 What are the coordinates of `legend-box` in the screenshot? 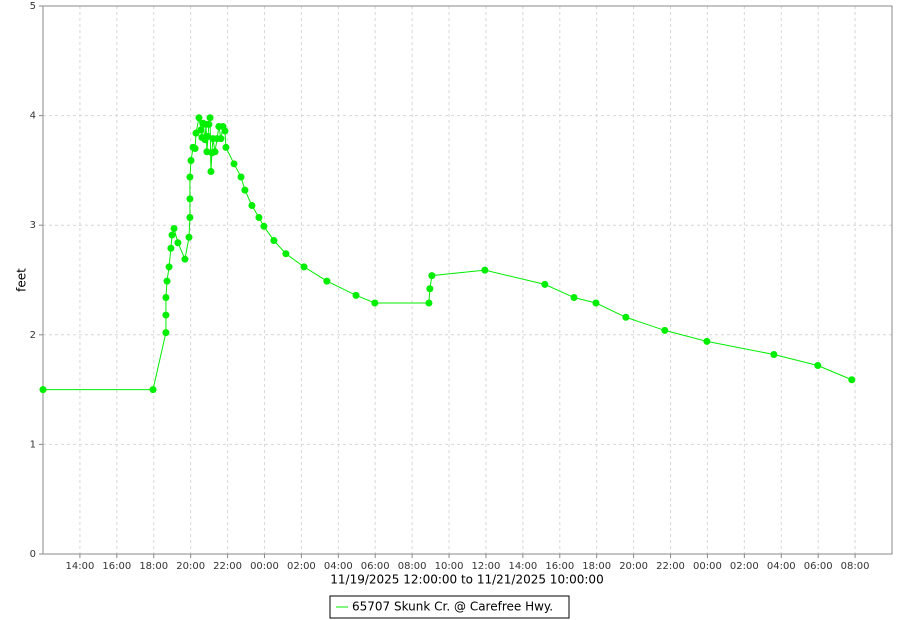 It's located at (449, 607).